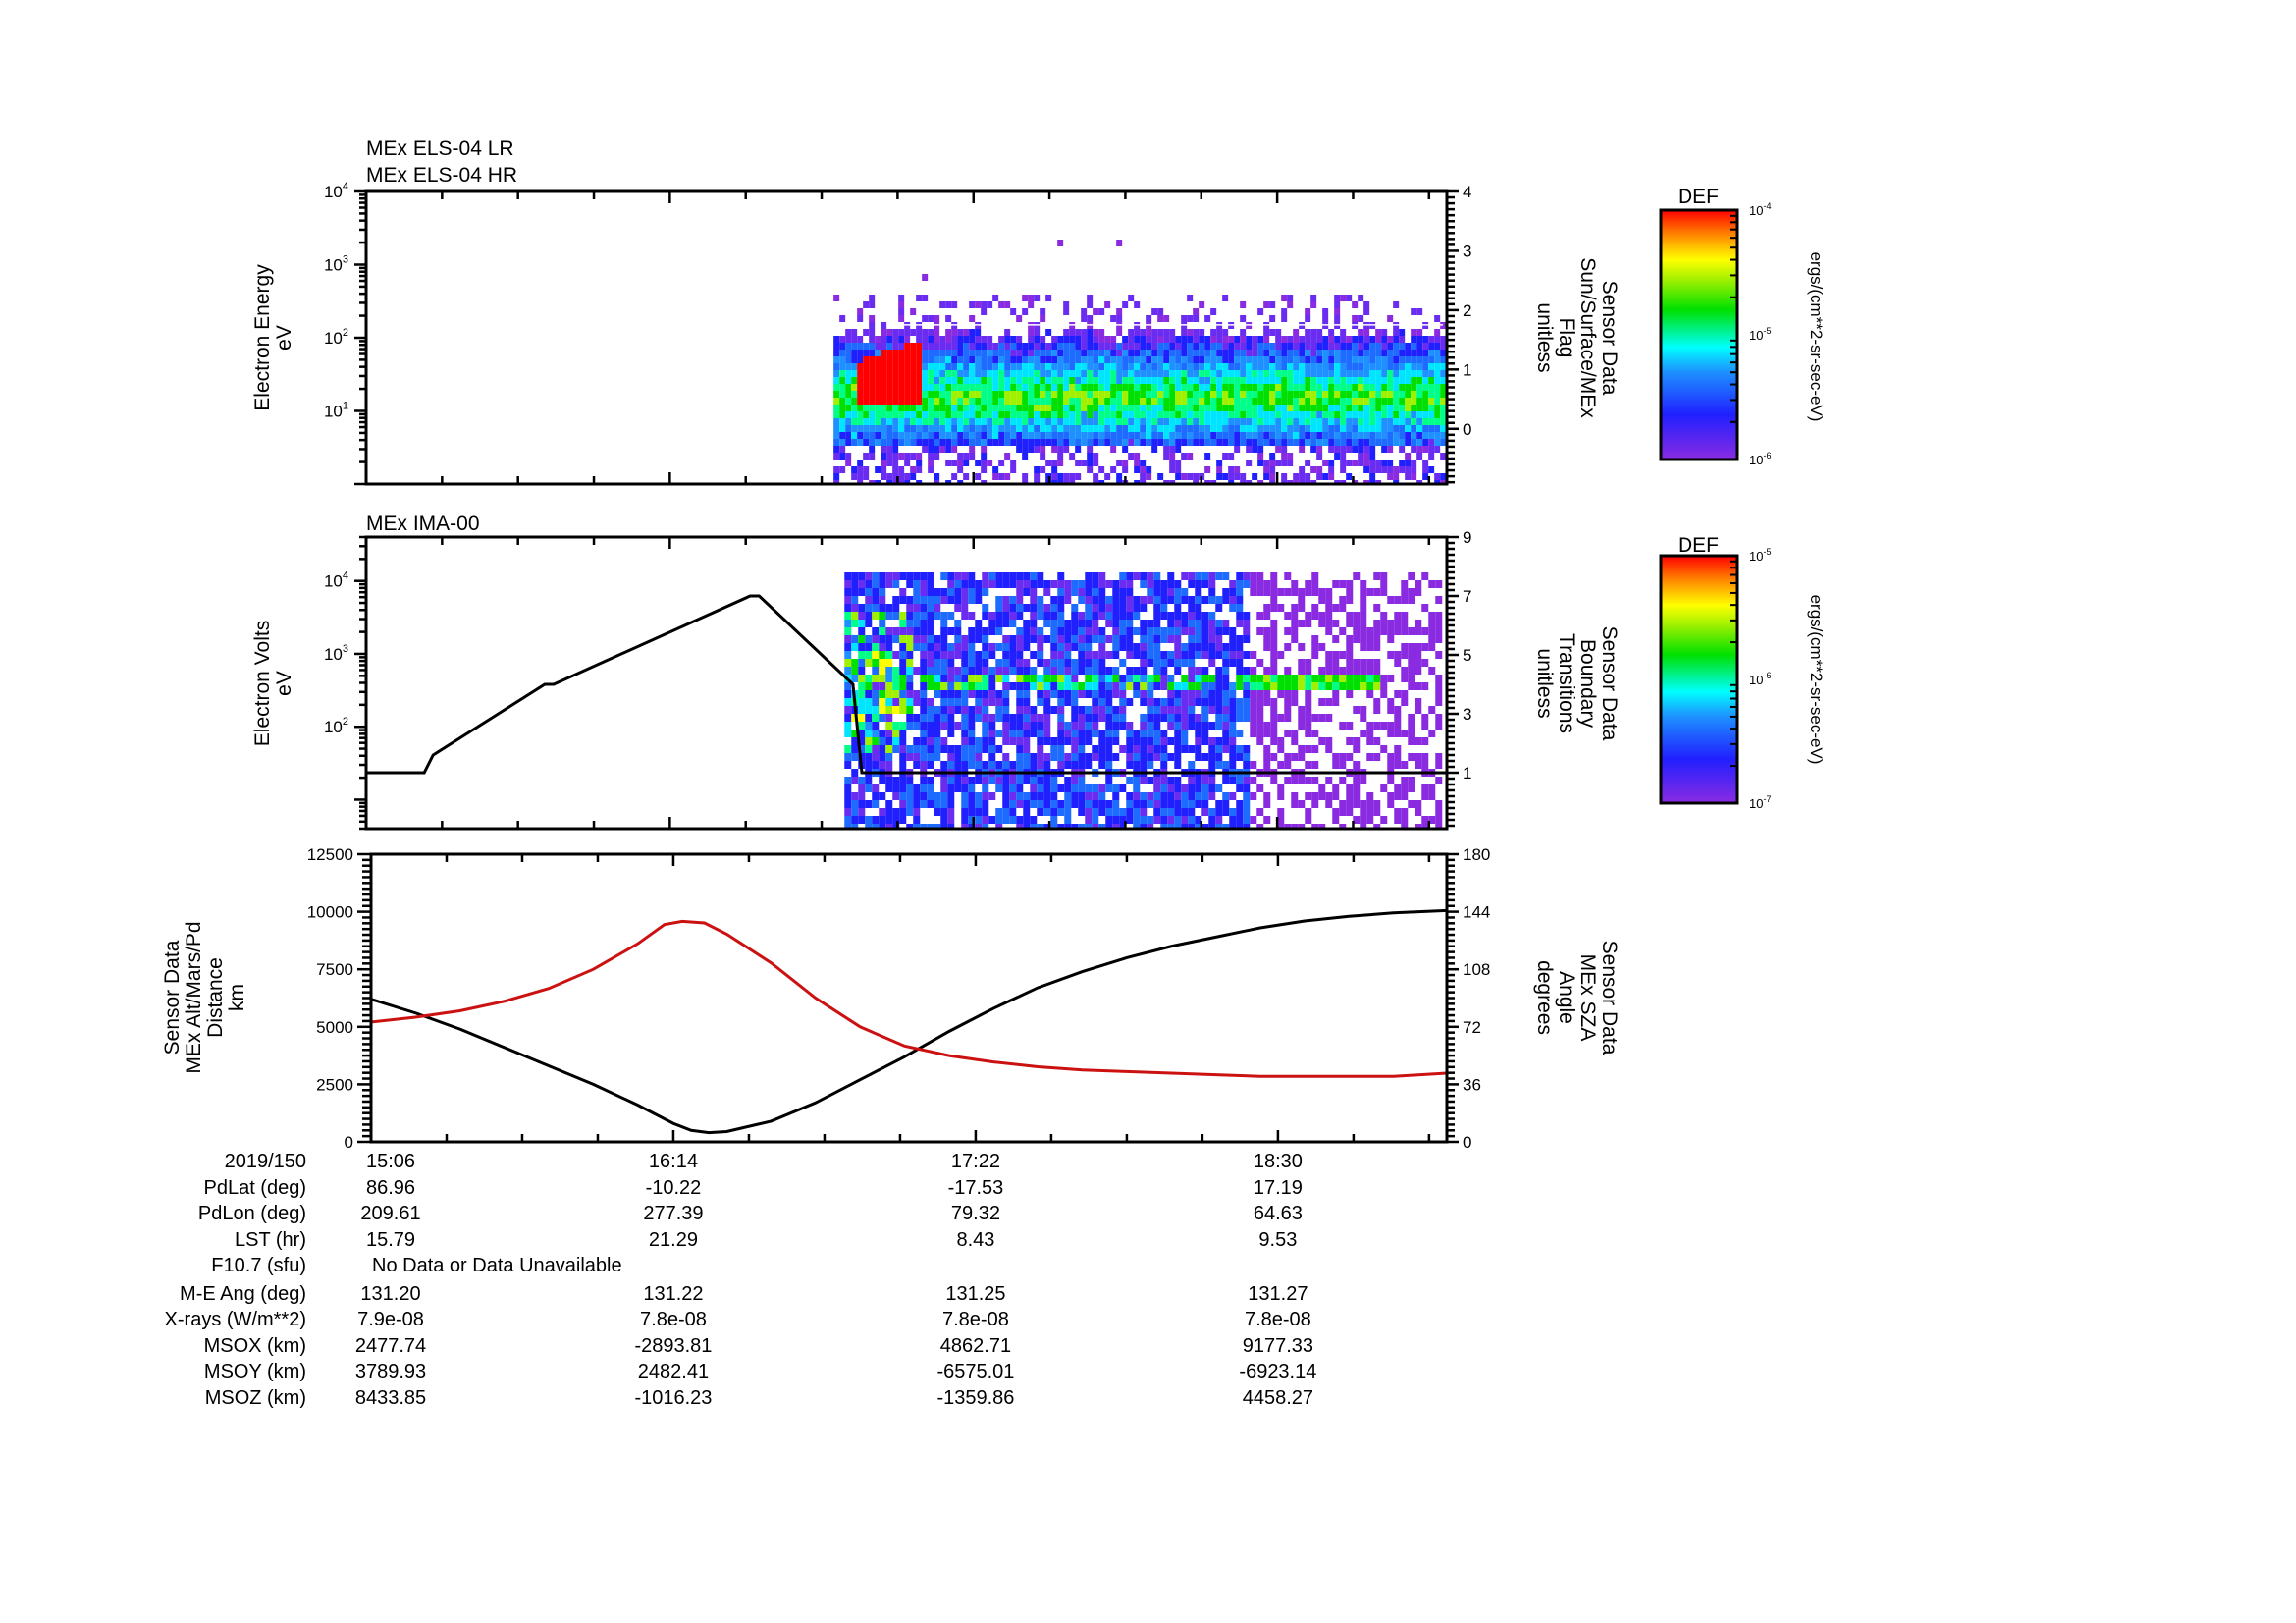  What do you see at coordinates (906, 684) in the screenshot?
I see `boundary-transitions-line` at bounding box center [906, 684].